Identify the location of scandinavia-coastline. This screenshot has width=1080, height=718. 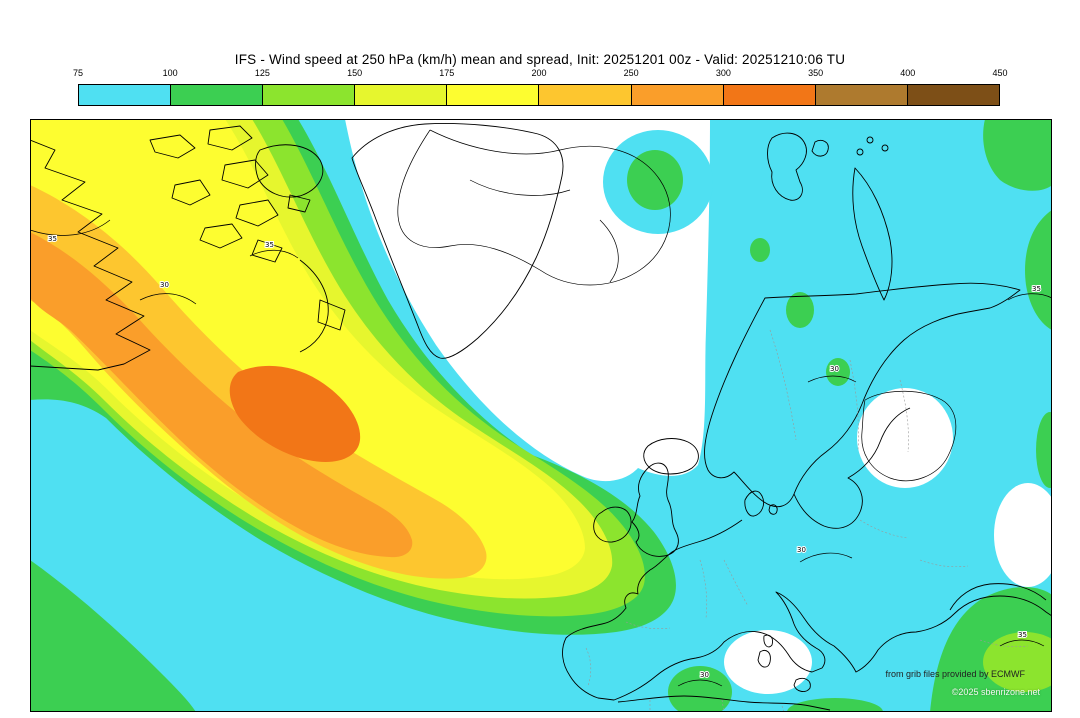
(862, 395).